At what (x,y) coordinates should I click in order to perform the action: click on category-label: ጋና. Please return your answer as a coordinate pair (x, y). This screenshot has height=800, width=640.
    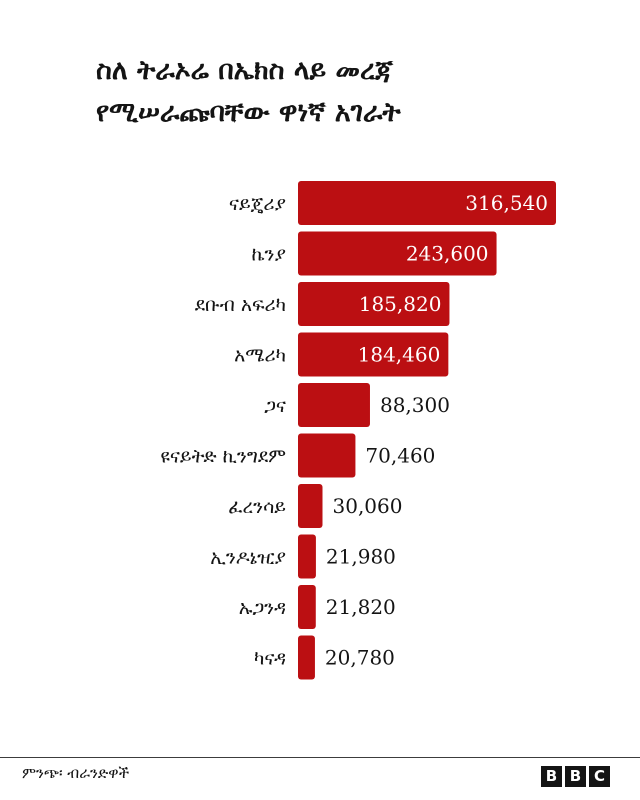
    Looking at the image, I should click on (275, 406).